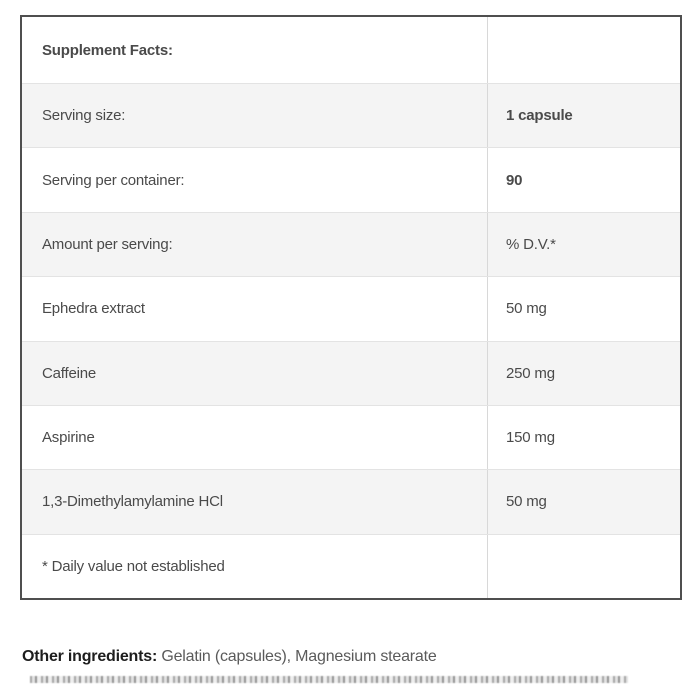 Image resolution: width=700 pixels, height=700 pixels. Describe the element at coordinates (583, 437) in the screenshot. I see `row-value: 150 mg` at that location.